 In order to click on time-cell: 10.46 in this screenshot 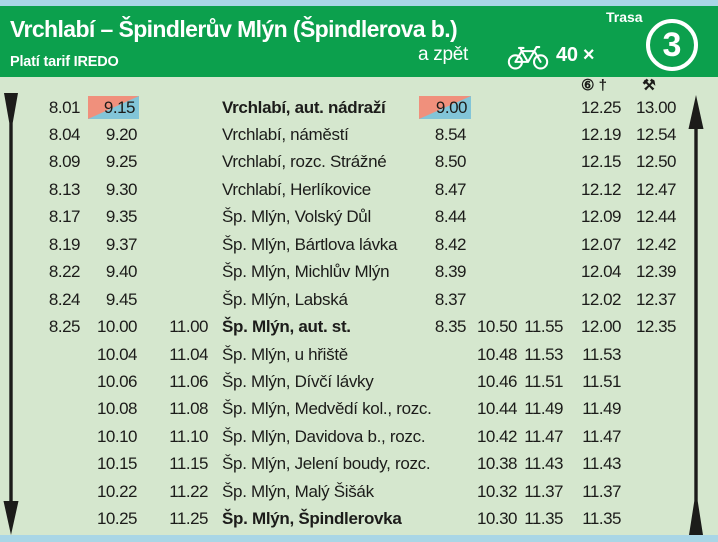, I will do `click(497, 381)`.